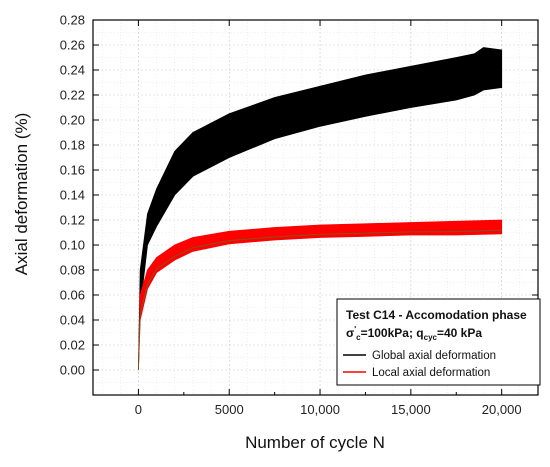 Image resolution: width=550 pixels, height=467 pixels. What do you see at coordinates (315, 442) in the screenshot?
I see `x-axis-title: Number of cycle N` at bounding box center [315, 442].